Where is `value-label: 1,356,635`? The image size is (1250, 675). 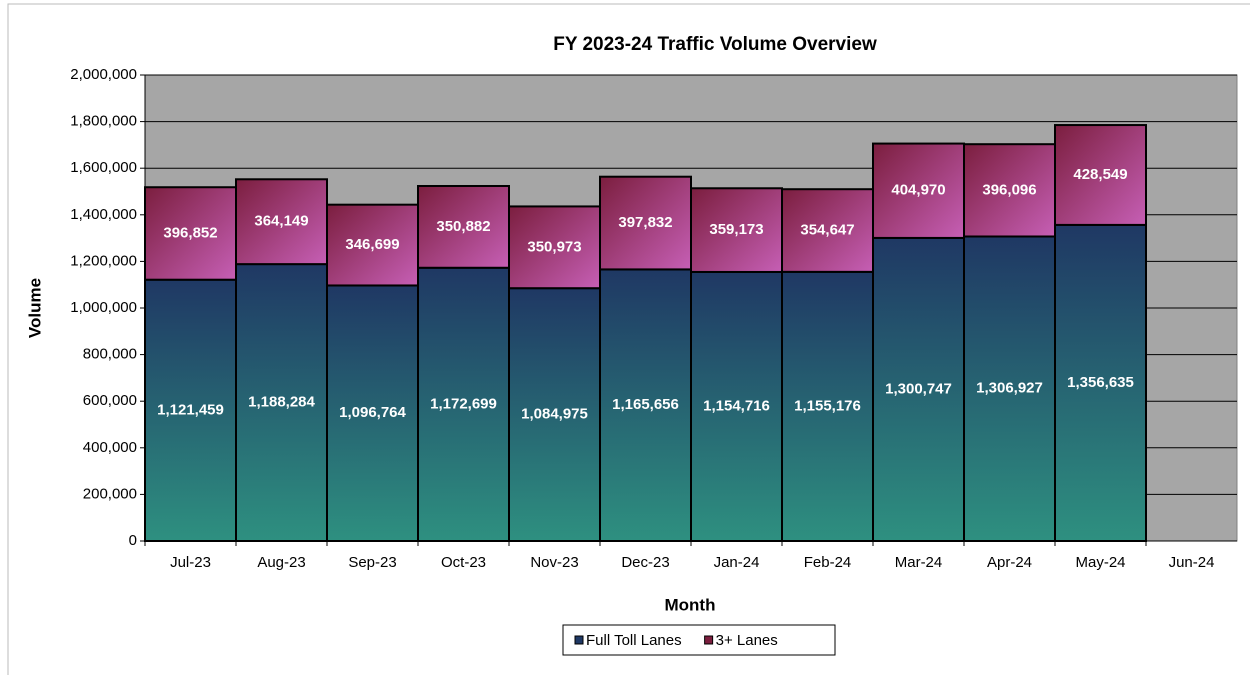 value-label: 1,356,635 is located at coordinates (1100, 382).